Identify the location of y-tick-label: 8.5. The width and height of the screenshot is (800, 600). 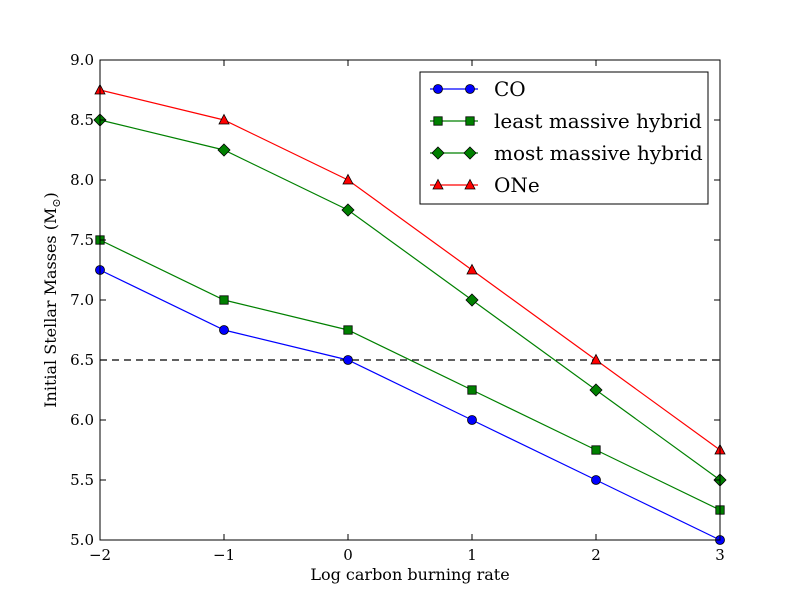
(82, 120).